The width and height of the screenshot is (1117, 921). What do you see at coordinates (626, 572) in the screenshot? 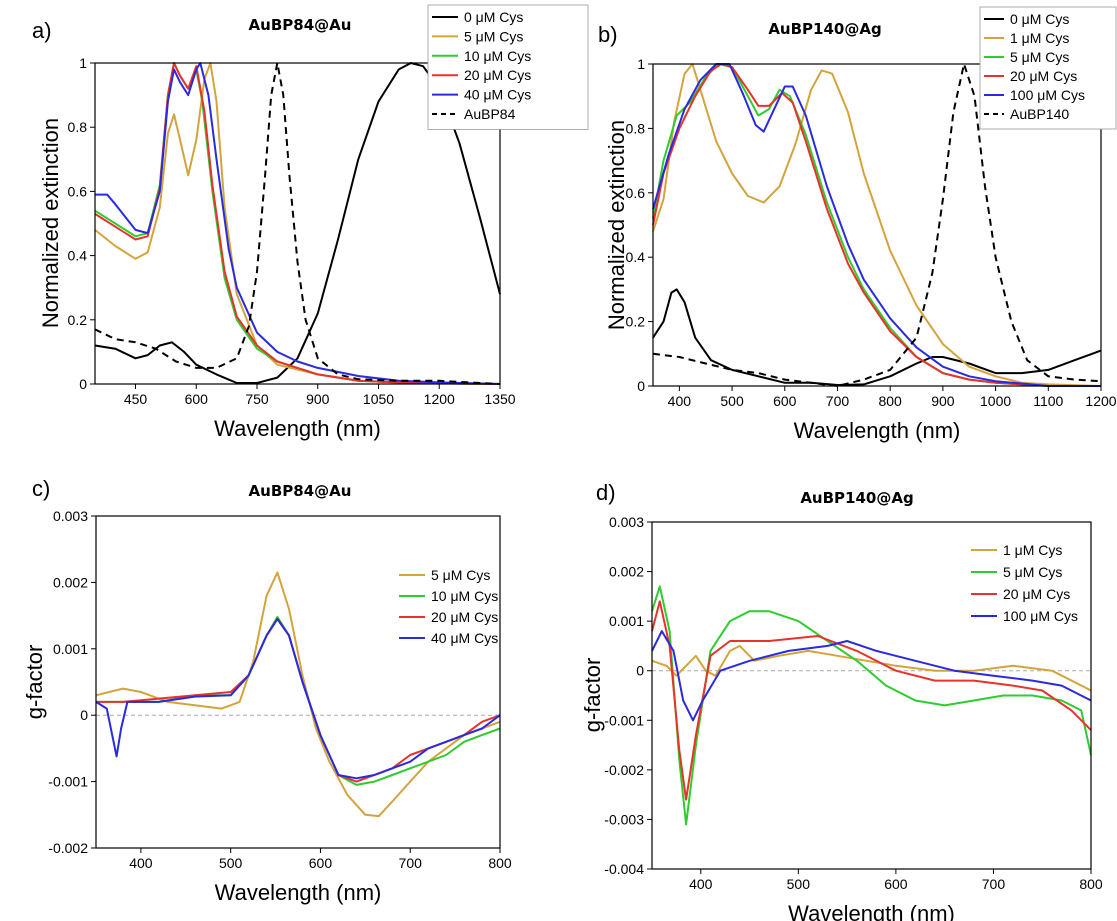
I see `y-tick-label: 0.002` at bounding box center [626, 572].